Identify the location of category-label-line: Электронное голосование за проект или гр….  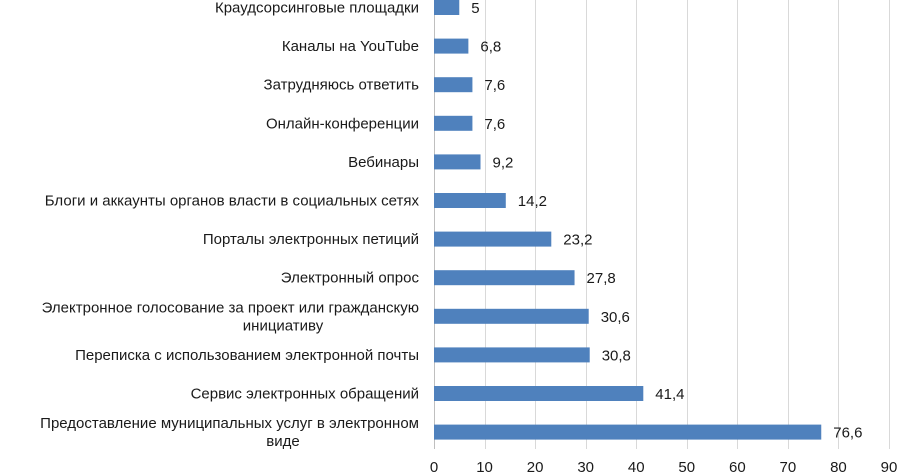
(230, 307).